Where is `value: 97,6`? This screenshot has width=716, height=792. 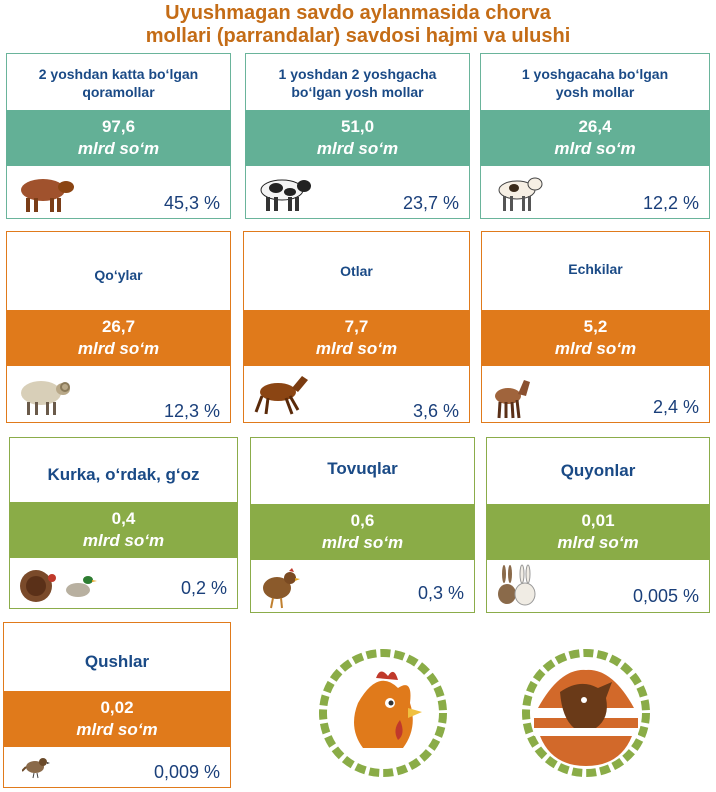 value: 97,6 is located at coordinates (118, 126).